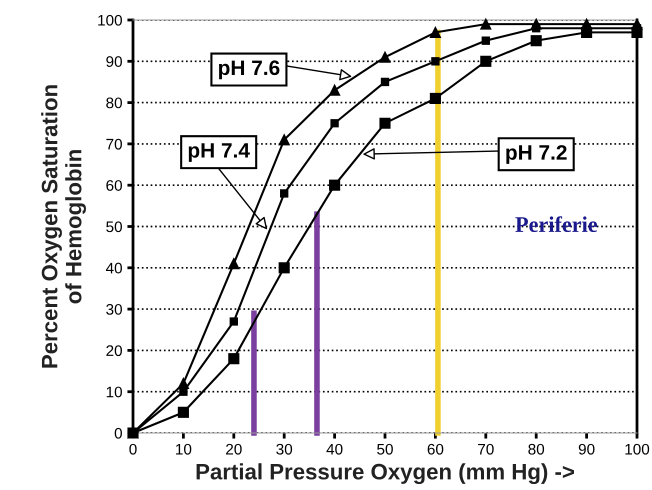 This screenshot has width=652, height=490. What do you see at coordinates (114, 102) in the screenshot?
I see `y-tick-label: 80` at bounding box center [114, 102].